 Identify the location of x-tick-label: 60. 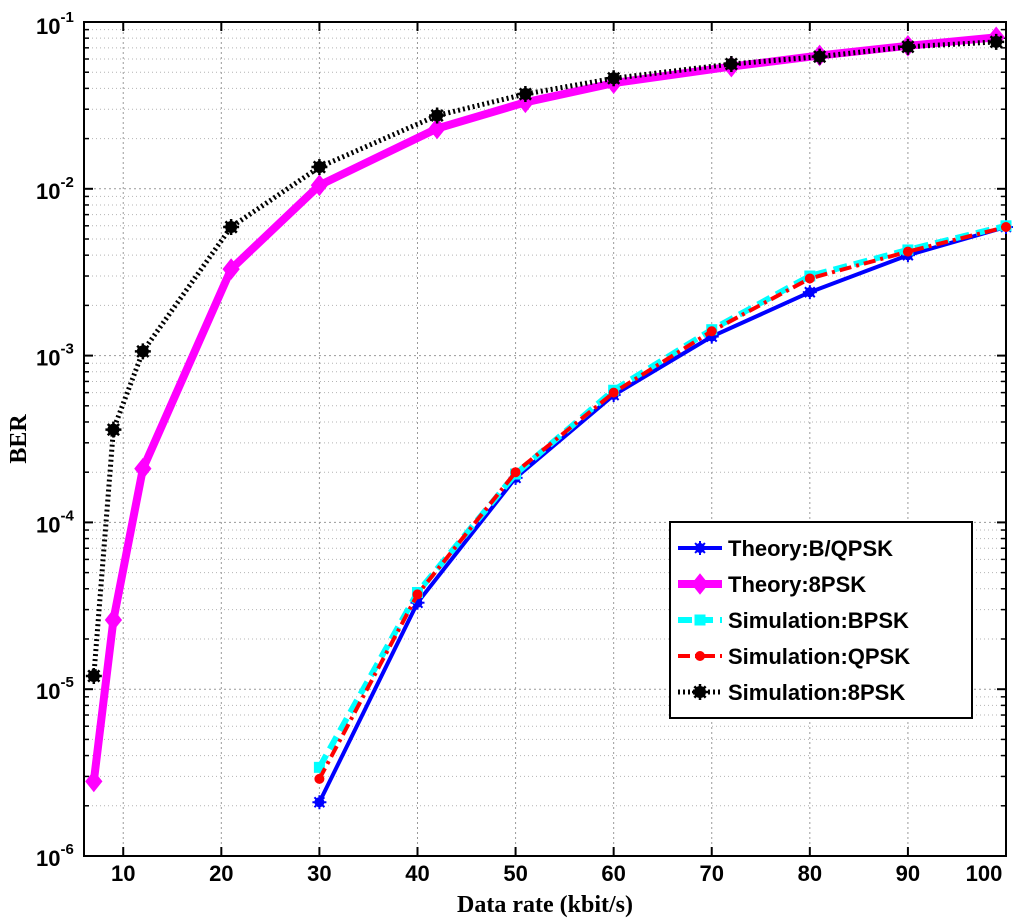
(613, 873).